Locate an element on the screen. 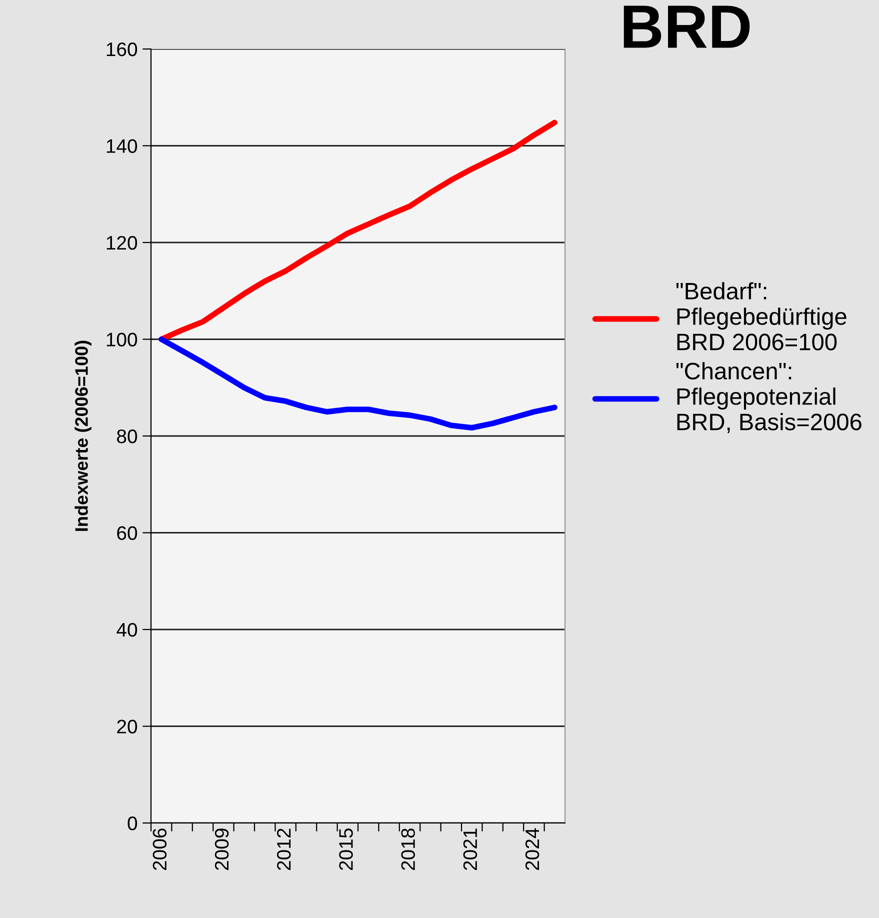 The image size is (879, 918). y-tick-label: 40 is located at coordinates (127, 629).